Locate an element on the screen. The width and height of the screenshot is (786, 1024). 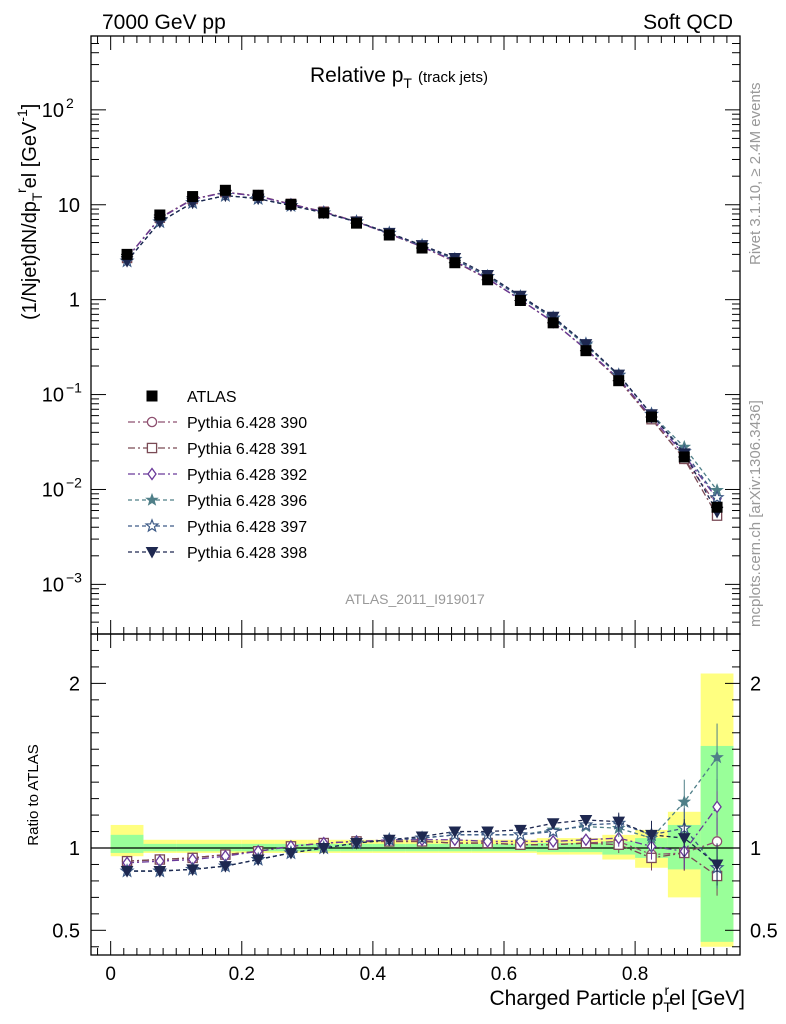
main-title-text: Relative p is located at coordinates (356, 75).